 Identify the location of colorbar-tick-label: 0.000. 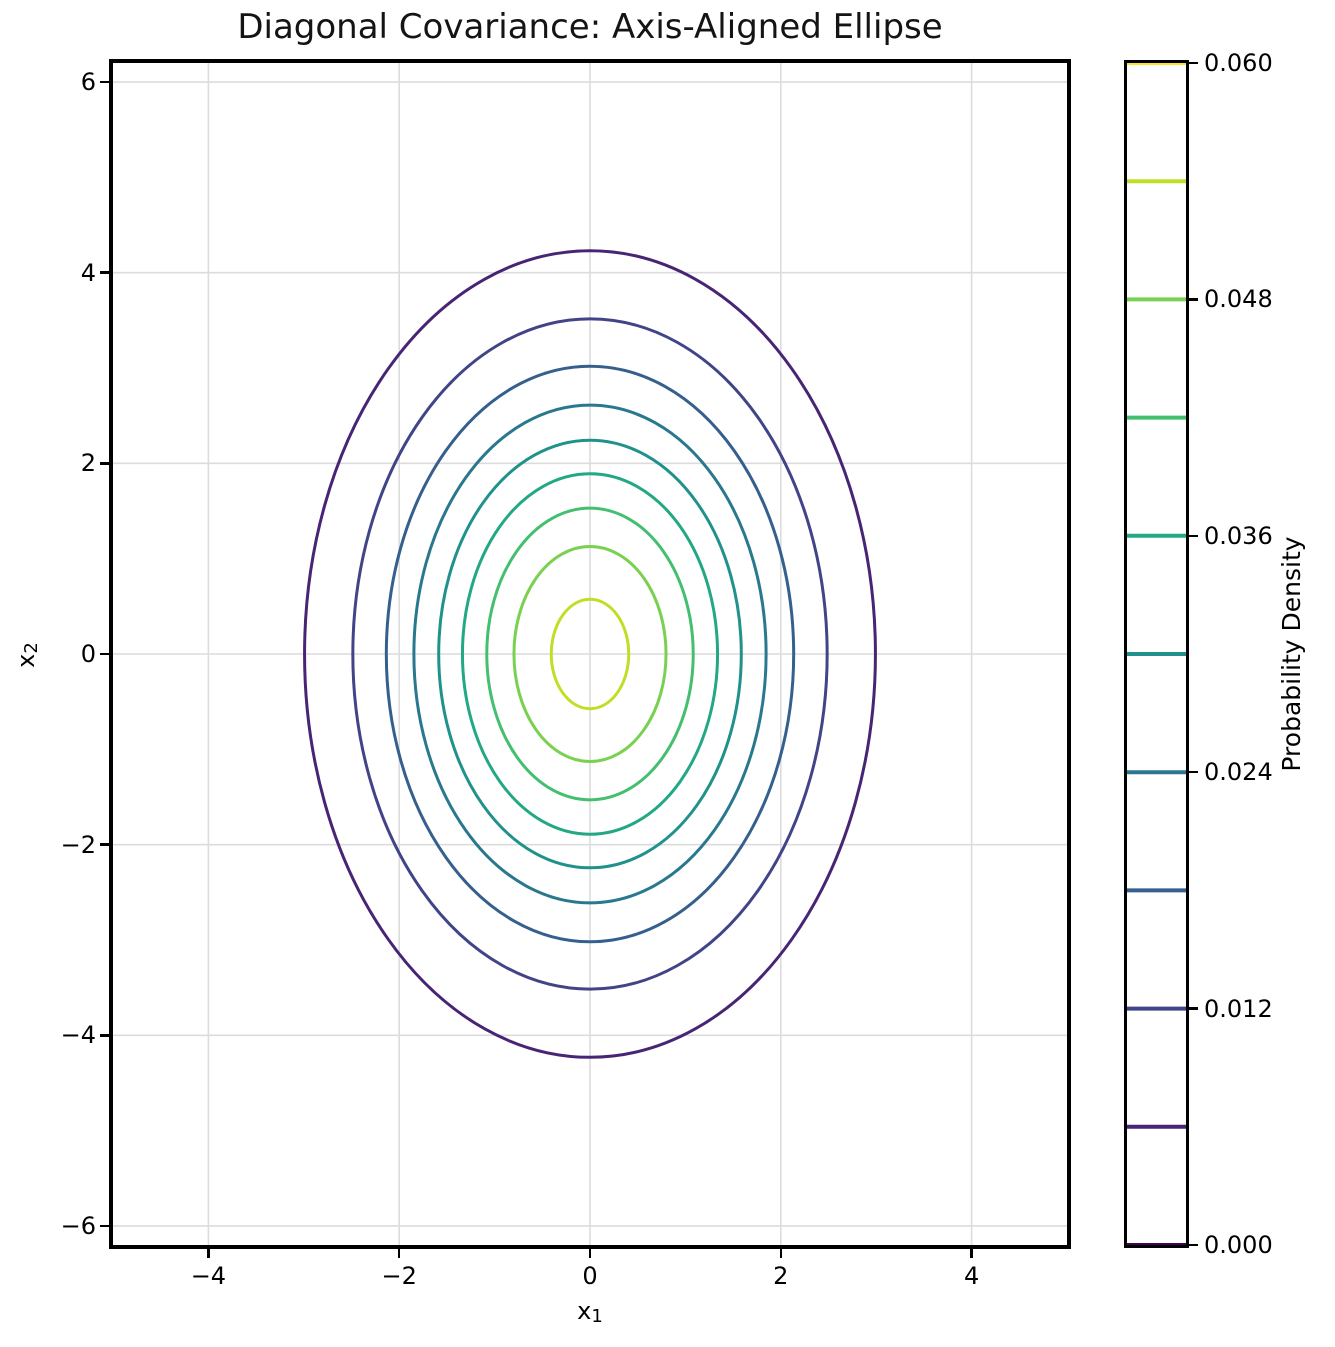
(1238, 1245).